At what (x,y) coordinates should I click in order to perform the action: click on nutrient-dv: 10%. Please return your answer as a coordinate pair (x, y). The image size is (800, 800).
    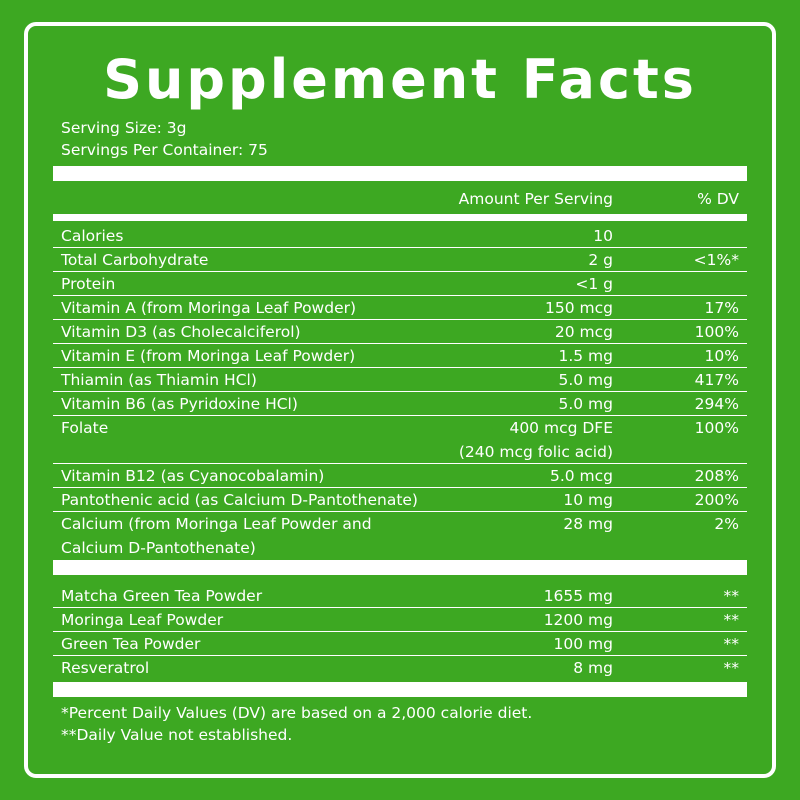
    Looking at the image, I should click on (721, 356).